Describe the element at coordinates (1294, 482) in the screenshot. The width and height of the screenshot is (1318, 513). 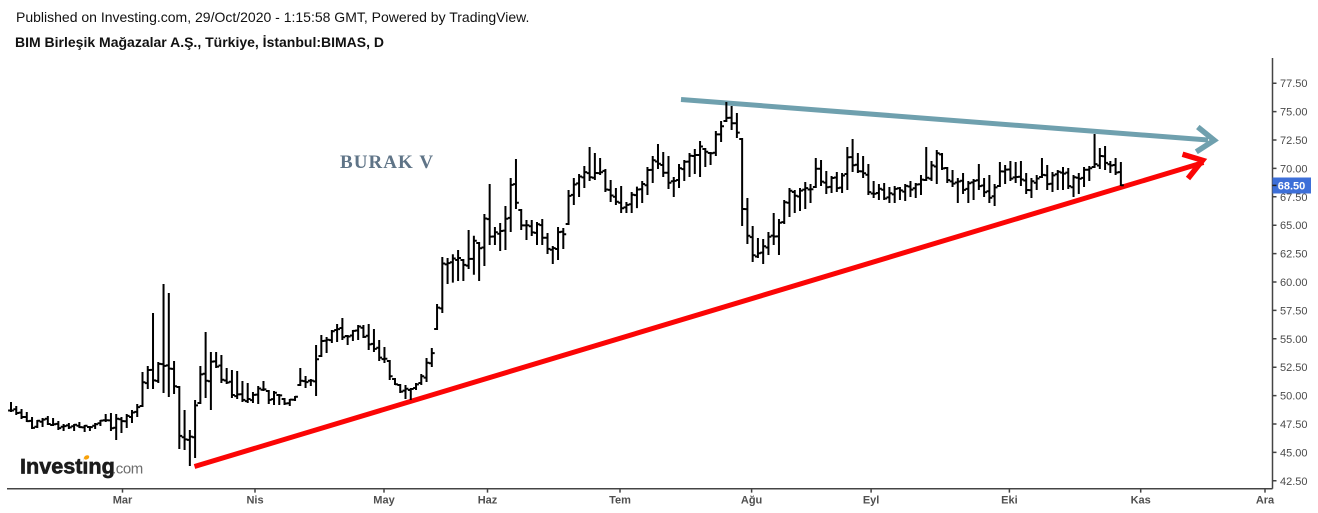
I see `svg-text: 42.50` at that location.